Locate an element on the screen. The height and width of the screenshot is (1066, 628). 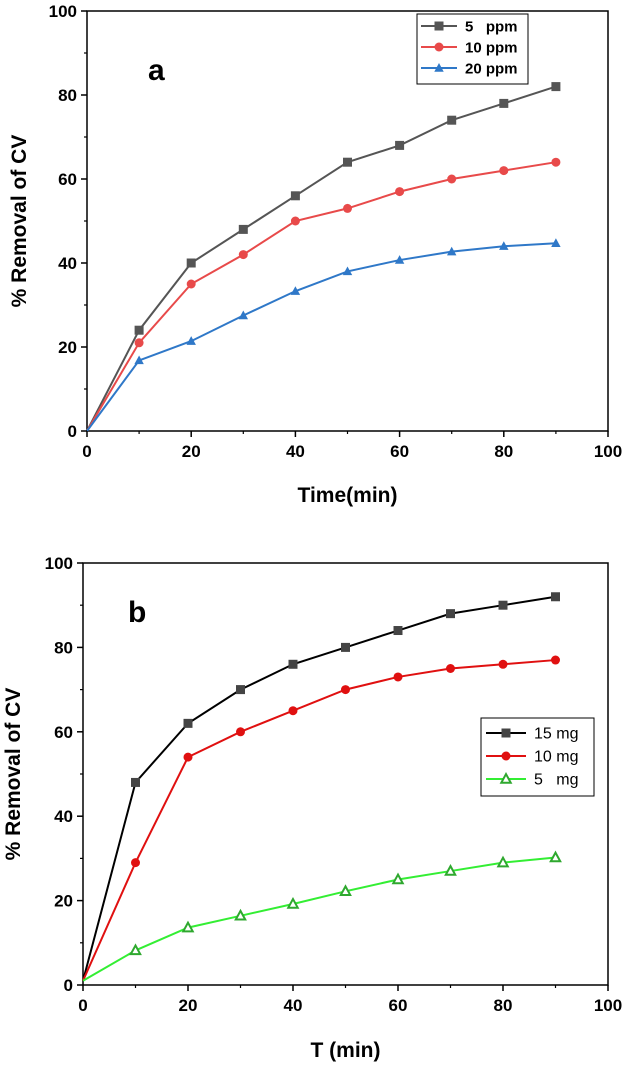
legend: 5 ppm 10 ppm 20 ppm is located at coordinates (472, 49).